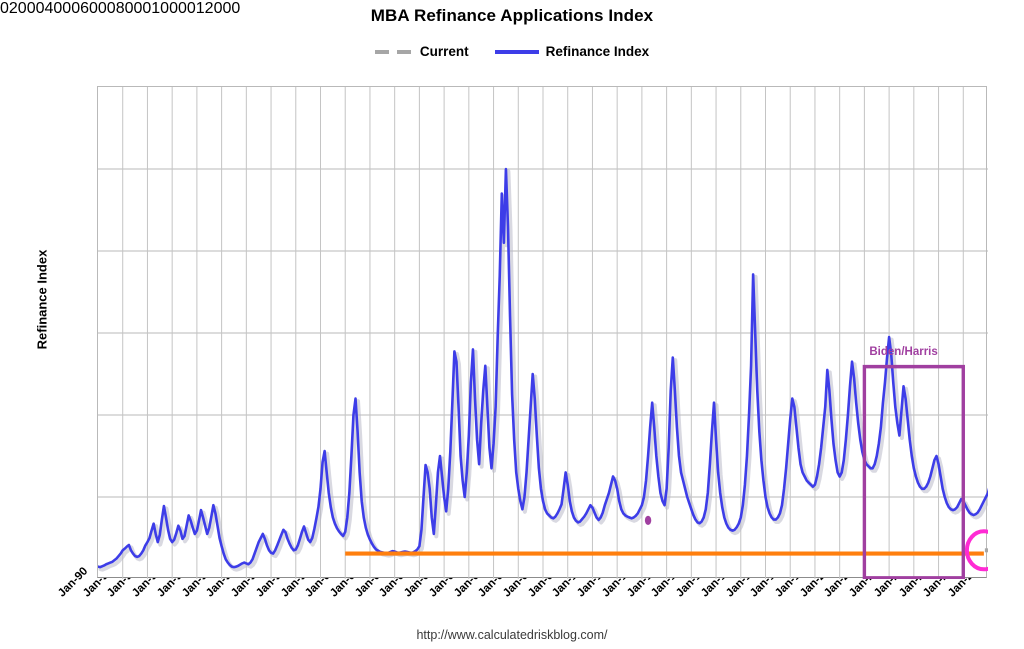  What do you see at coordinates (444, 51) in the screenshot?
I see `legend-label-current: Current` at bounding box center [444, 51].